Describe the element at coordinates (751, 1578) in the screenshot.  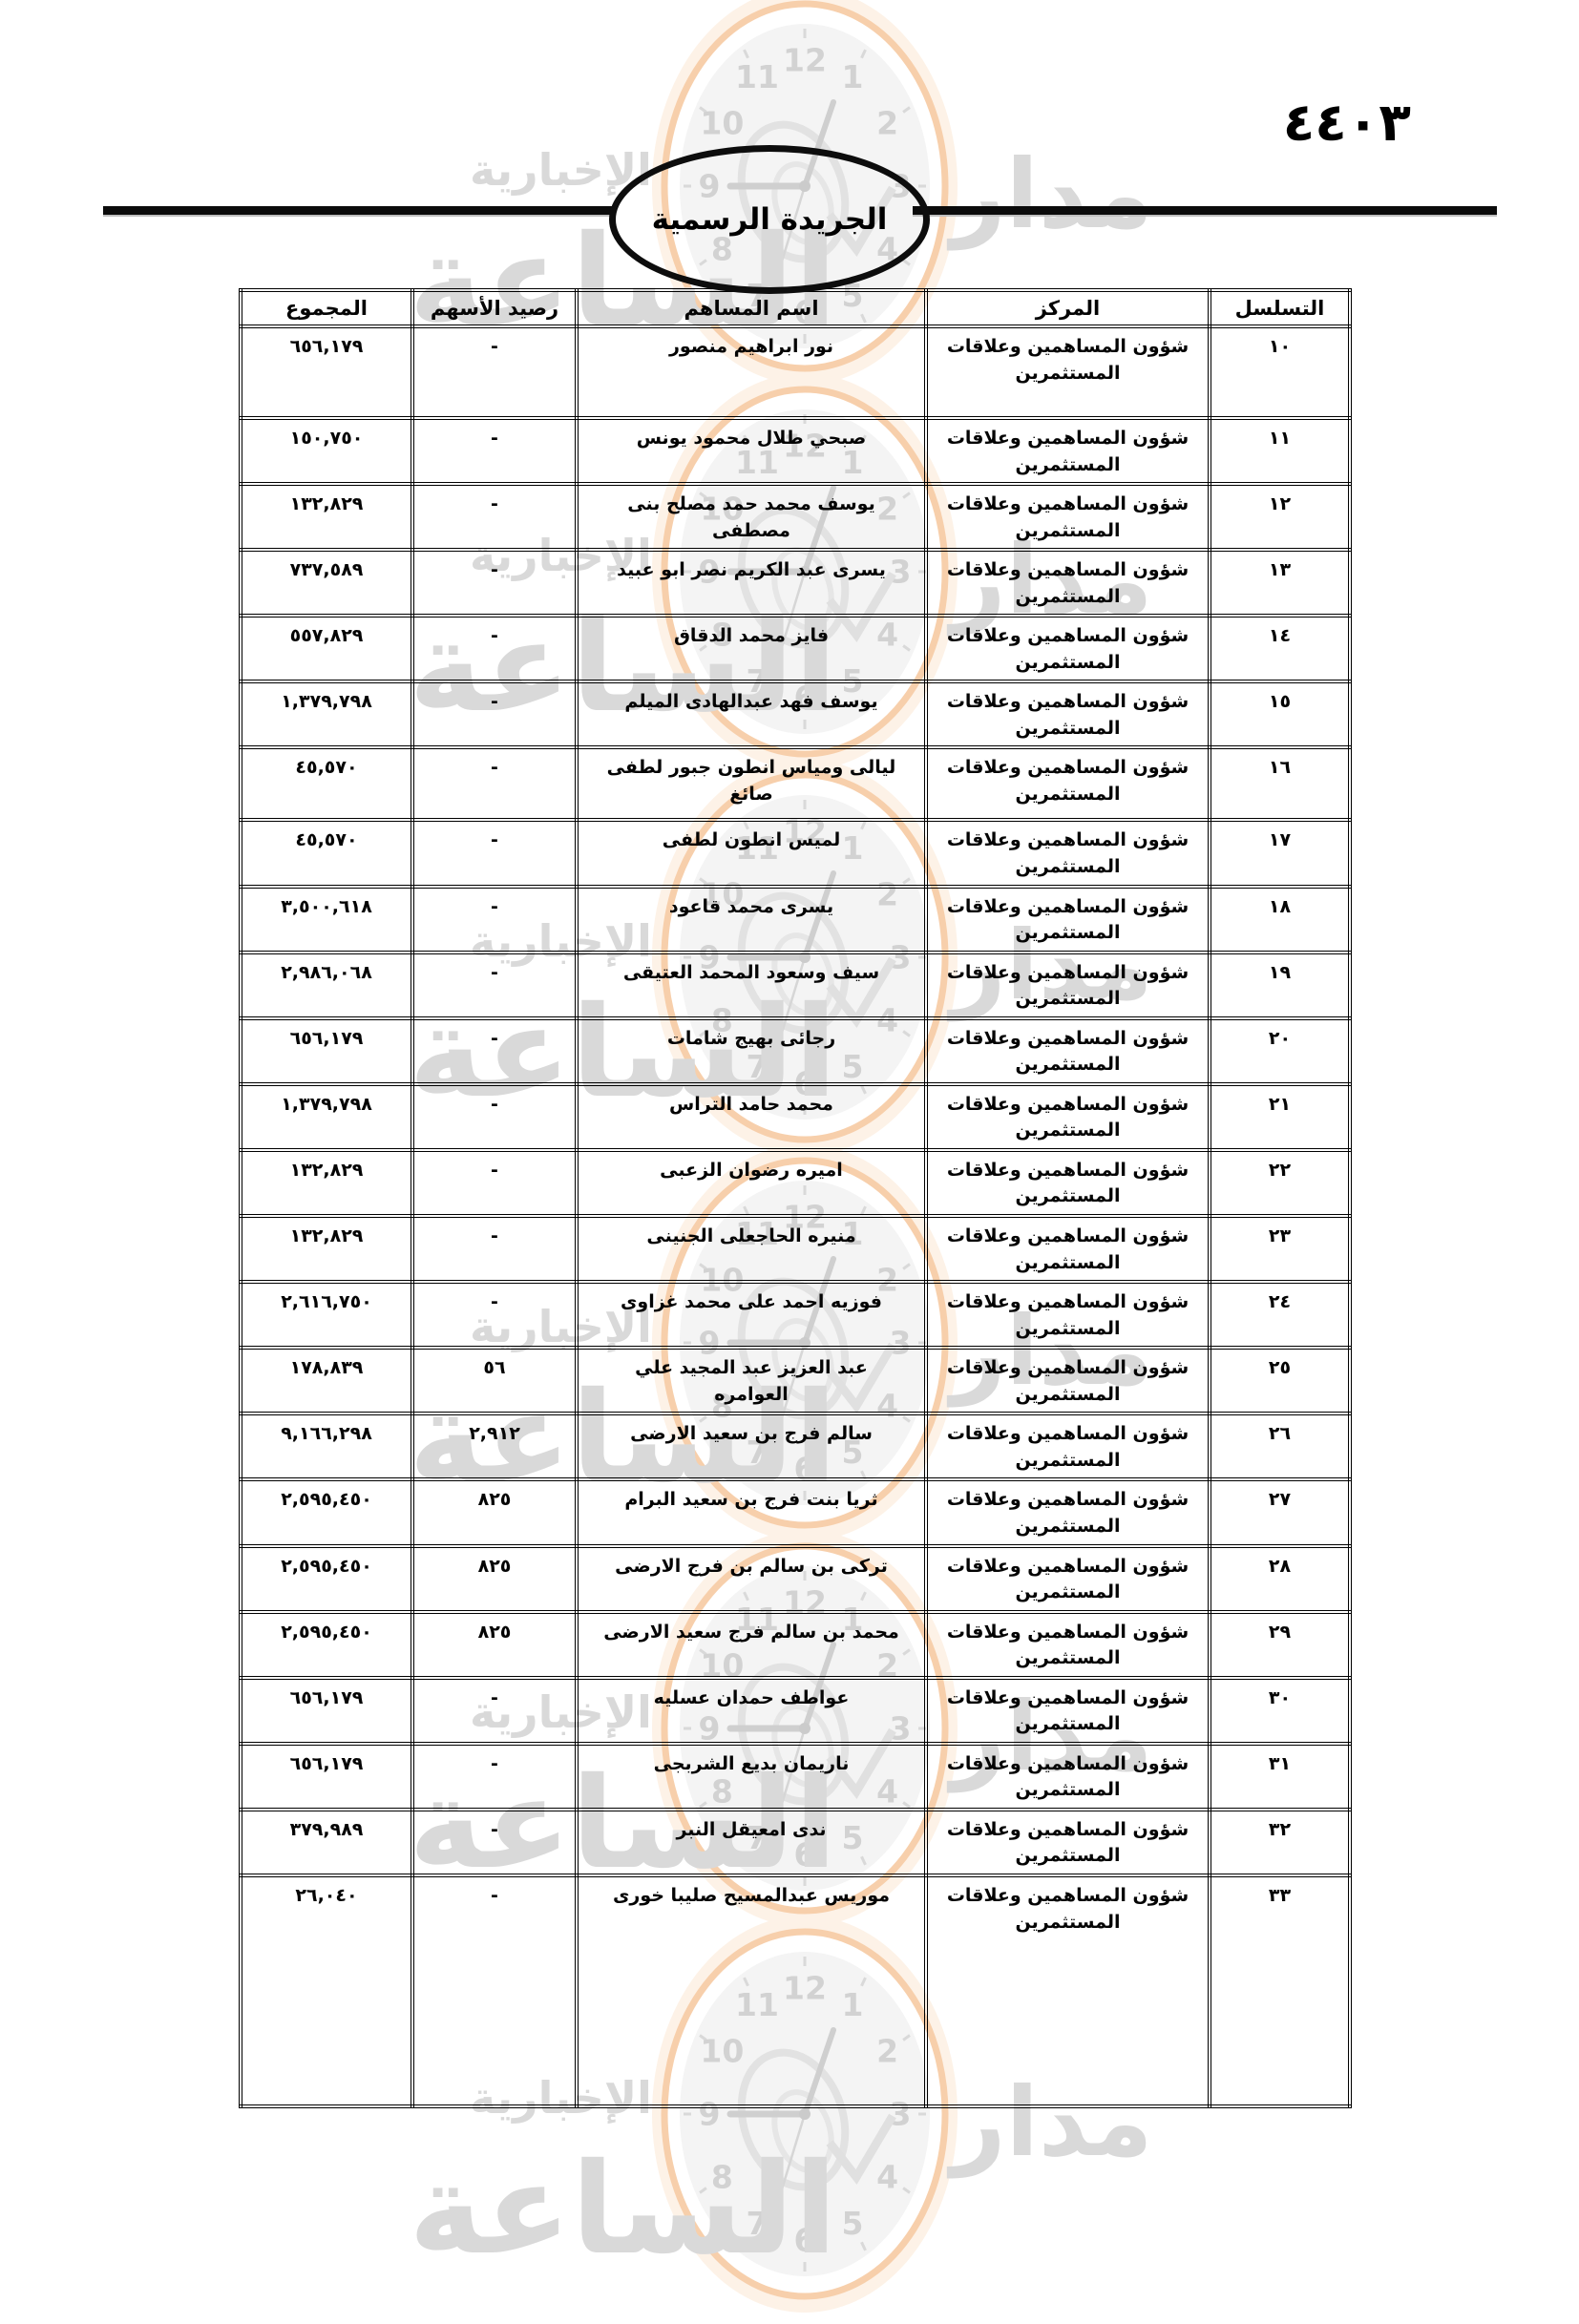
I see `cell-name: تركى بن سالم بن فرج الارضى` at that location.